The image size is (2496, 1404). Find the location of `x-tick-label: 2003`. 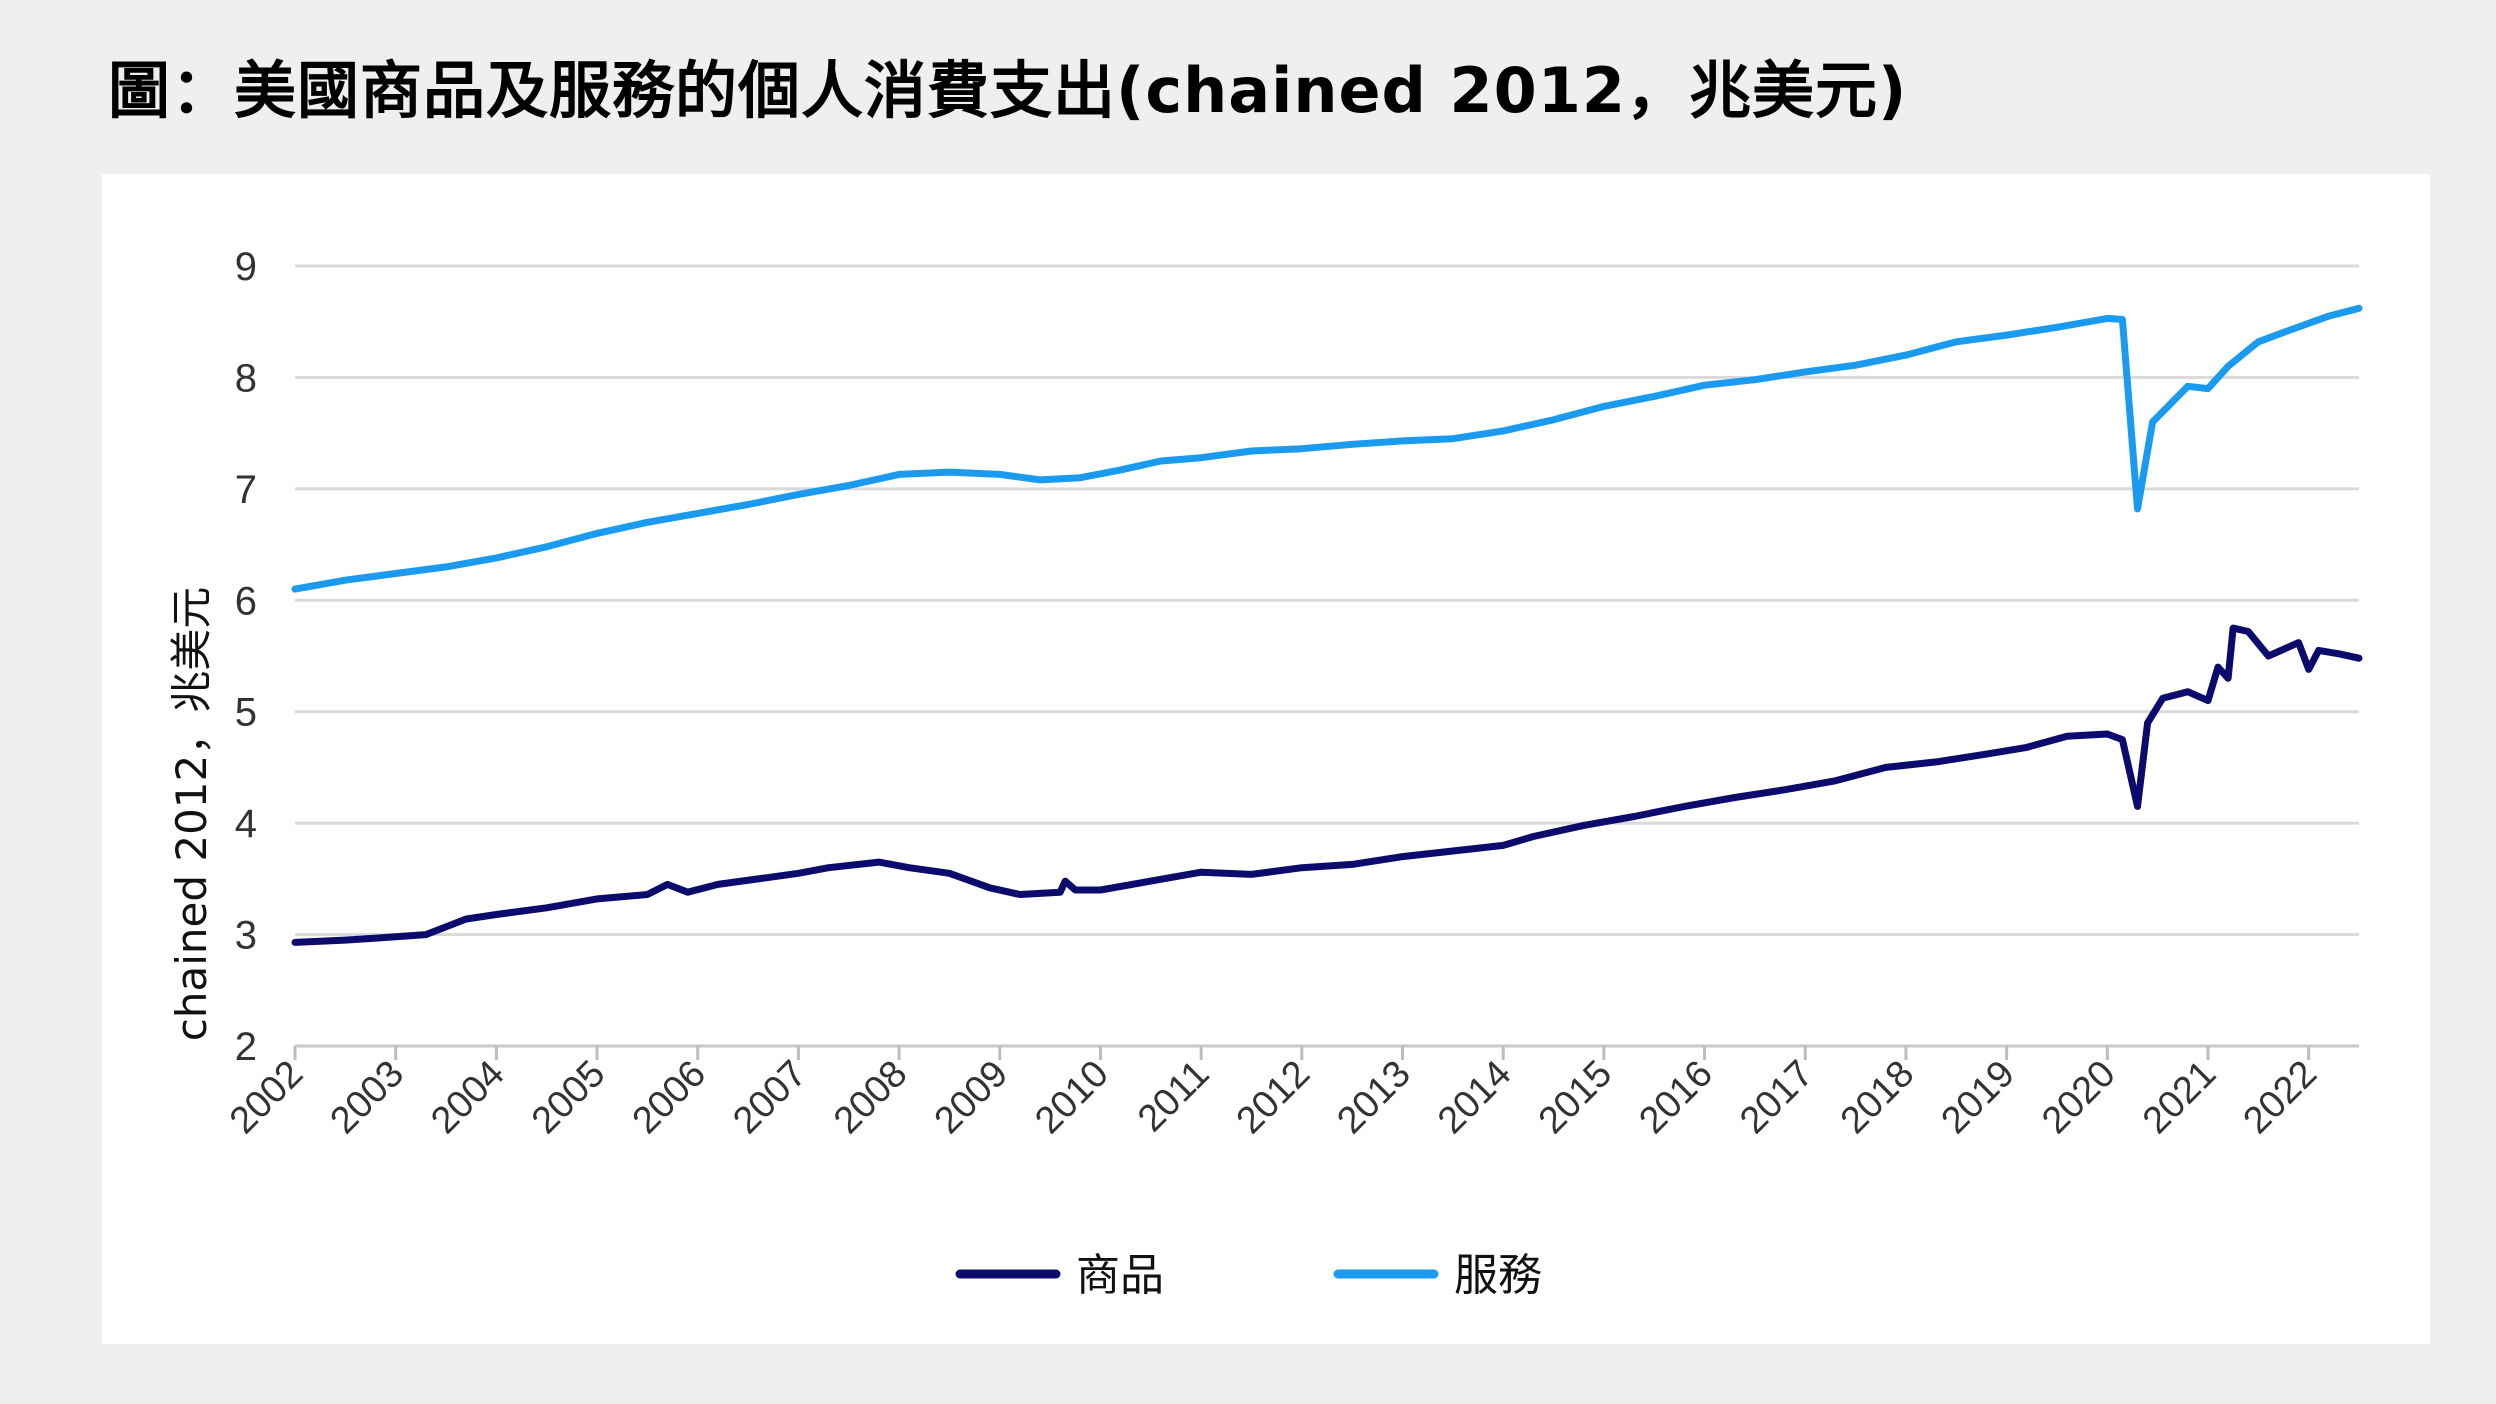

x-tick-label: 2003 is located at coordinates (367, 1097).